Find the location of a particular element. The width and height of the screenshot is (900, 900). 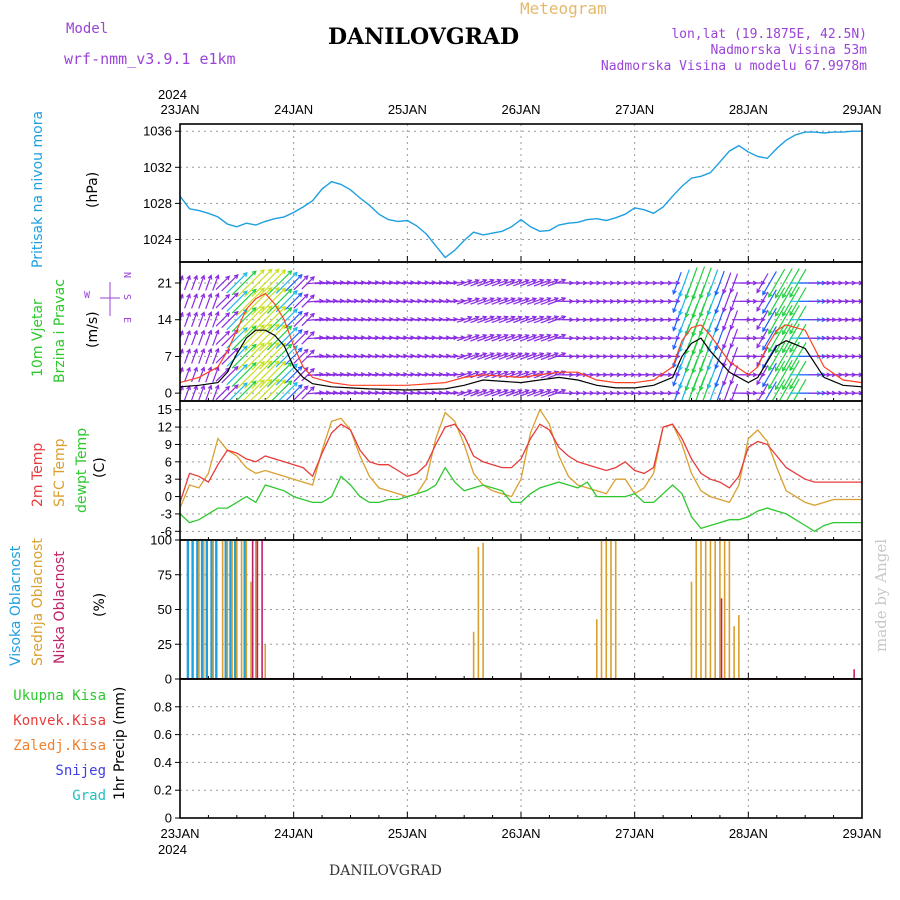

cloud-ytick-label: 50 is located at coordinates (165, 609).